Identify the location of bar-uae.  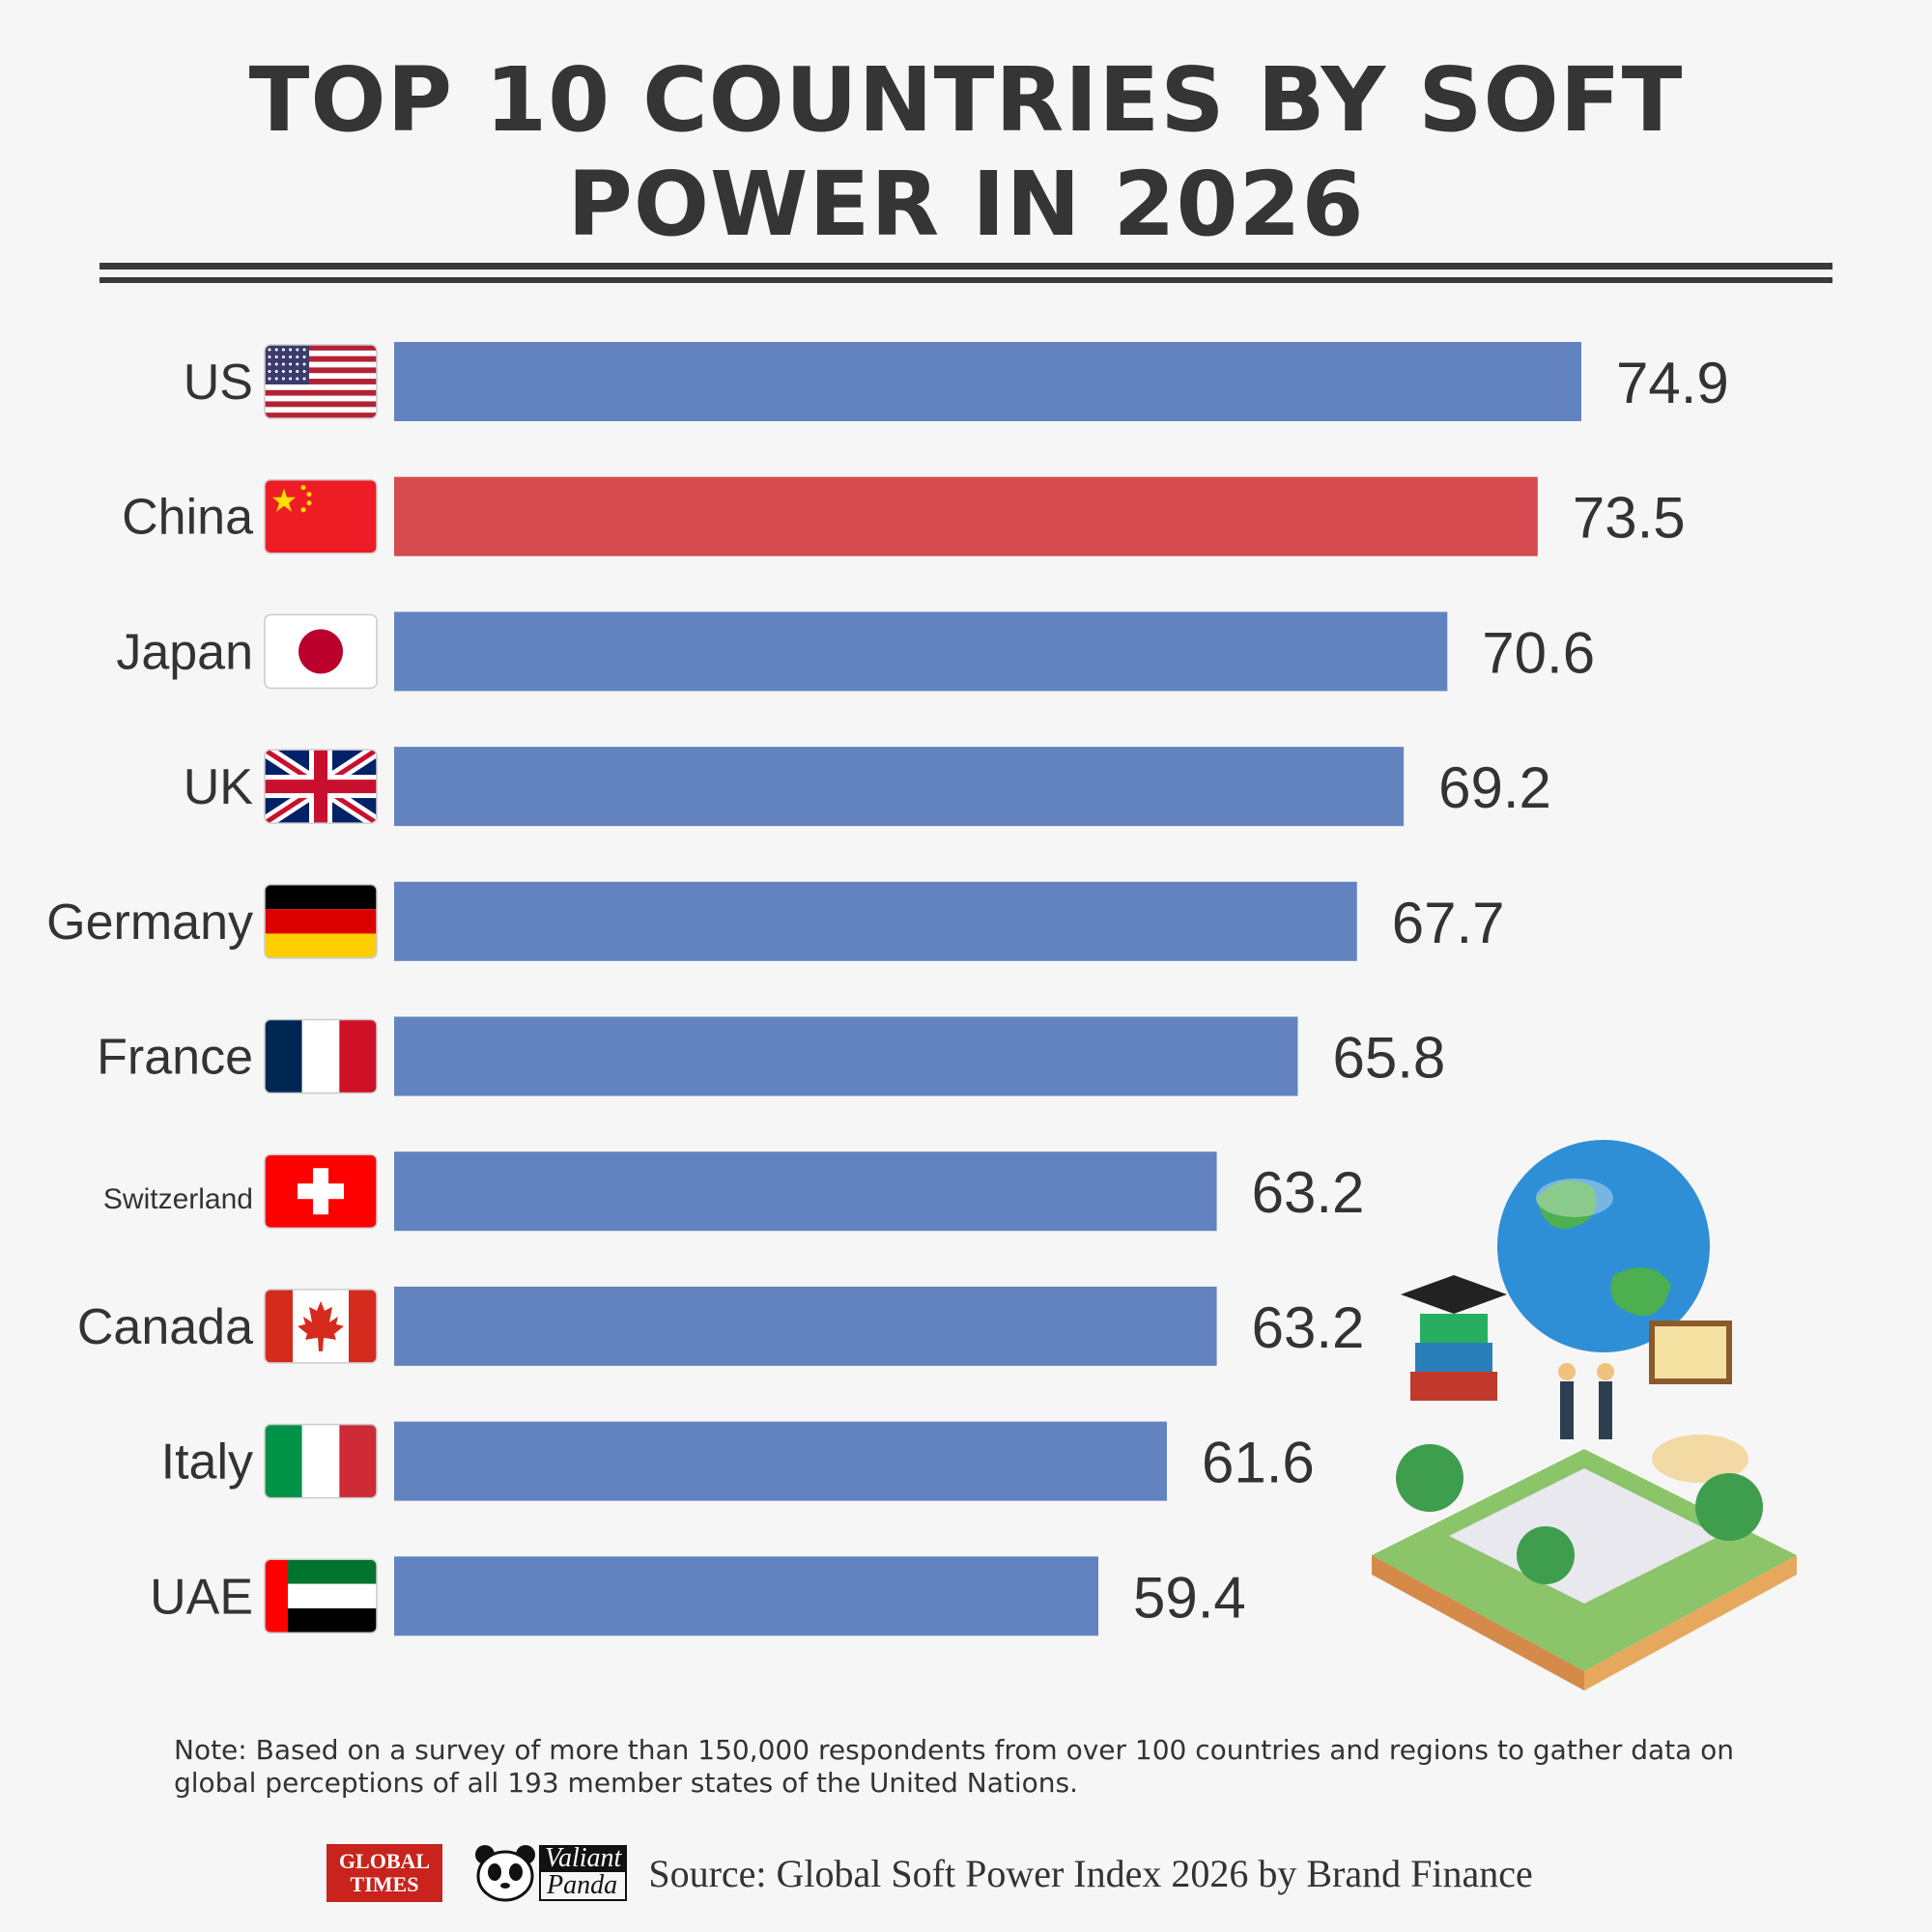
(746, 1596).